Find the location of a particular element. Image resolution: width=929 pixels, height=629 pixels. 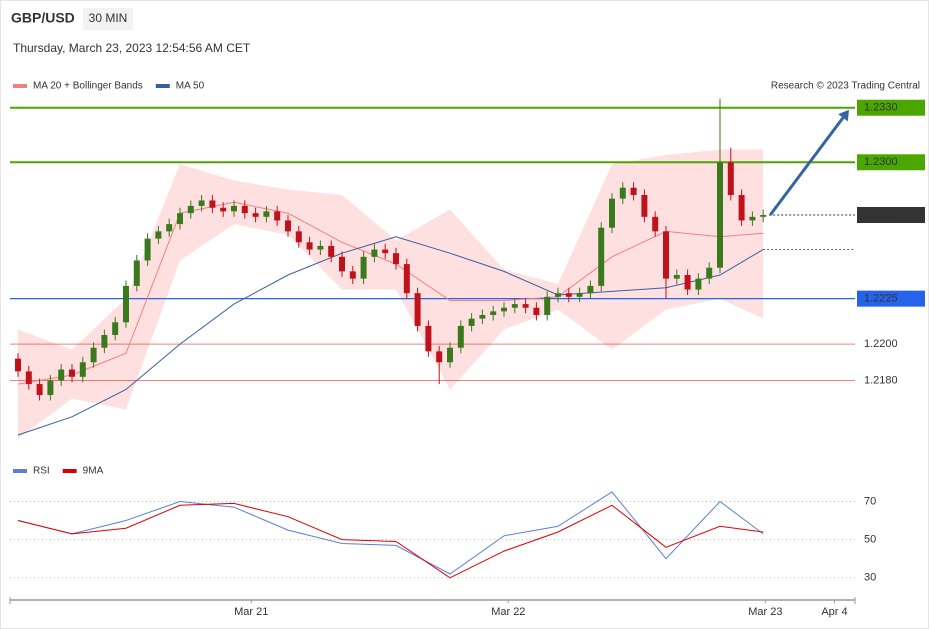

level-label: 1.2330 is located at coordinates (881, 108).